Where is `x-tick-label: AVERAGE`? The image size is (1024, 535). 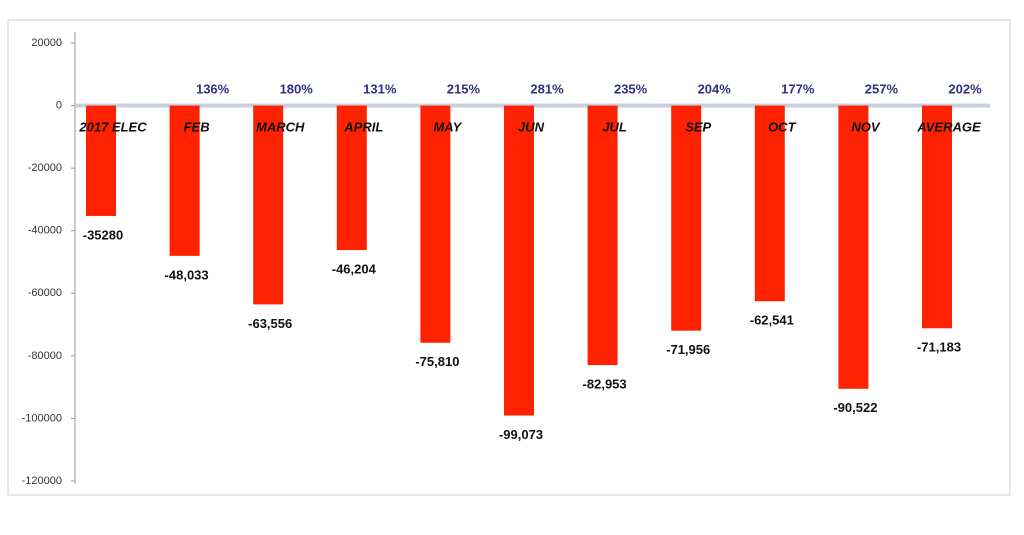
x-tick-label: AVERAGE is located at coordinates (948, 126).